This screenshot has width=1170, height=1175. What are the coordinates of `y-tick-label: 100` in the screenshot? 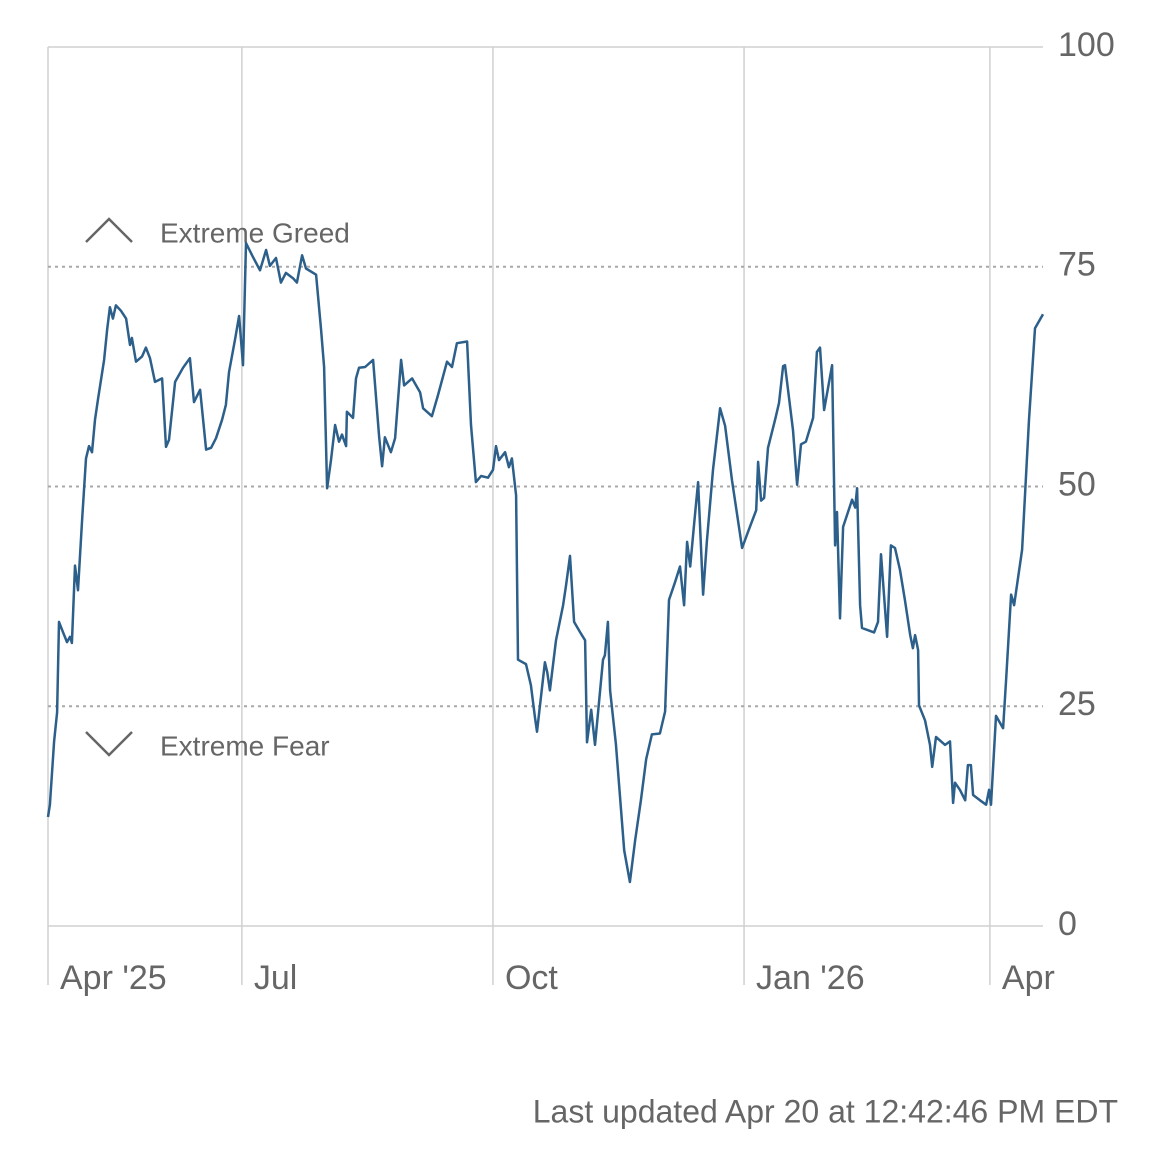 It's located at (1086, 45).